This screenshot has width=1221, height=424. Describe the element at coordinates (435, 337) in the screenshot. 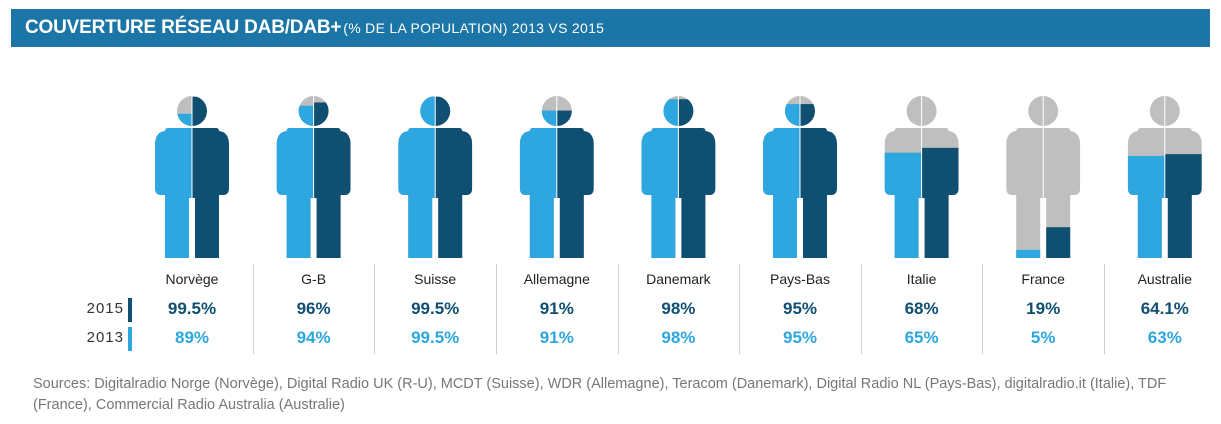

I see `value-label-2013: 99.5%` at that location.